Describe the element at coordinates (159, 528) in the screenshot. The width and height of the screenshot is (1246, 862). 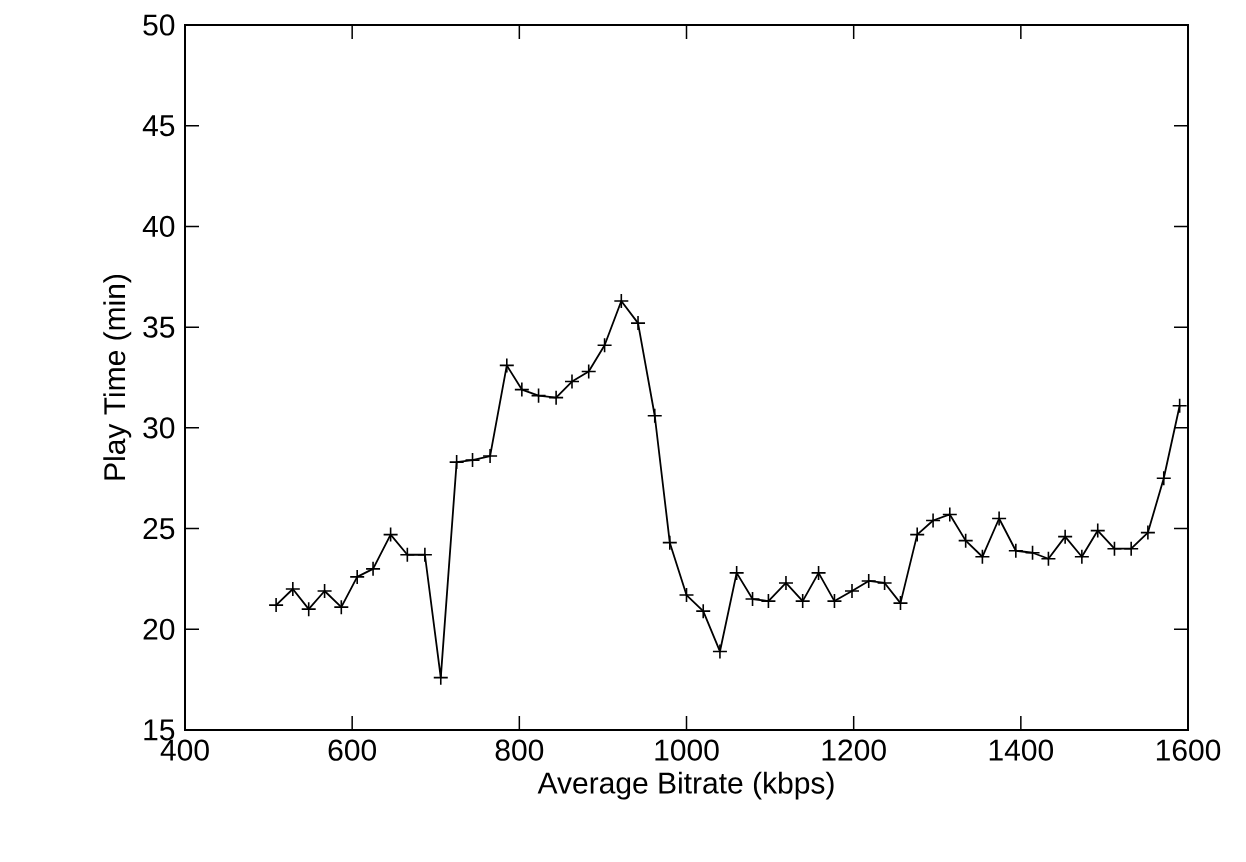
I see `y-tick-label: 25` at that location.